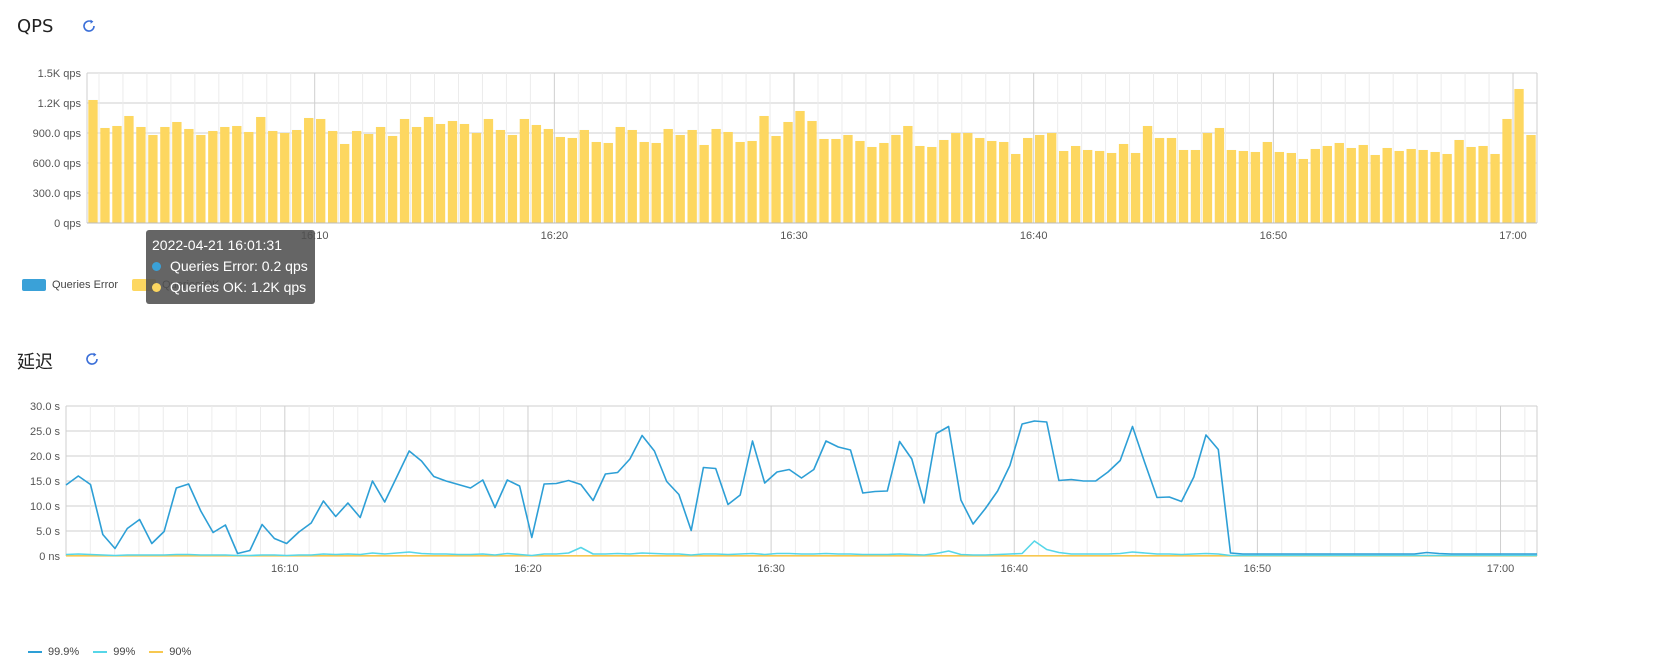  I want to click on qps-x-tick-label: 16:20, so click(555, 236).